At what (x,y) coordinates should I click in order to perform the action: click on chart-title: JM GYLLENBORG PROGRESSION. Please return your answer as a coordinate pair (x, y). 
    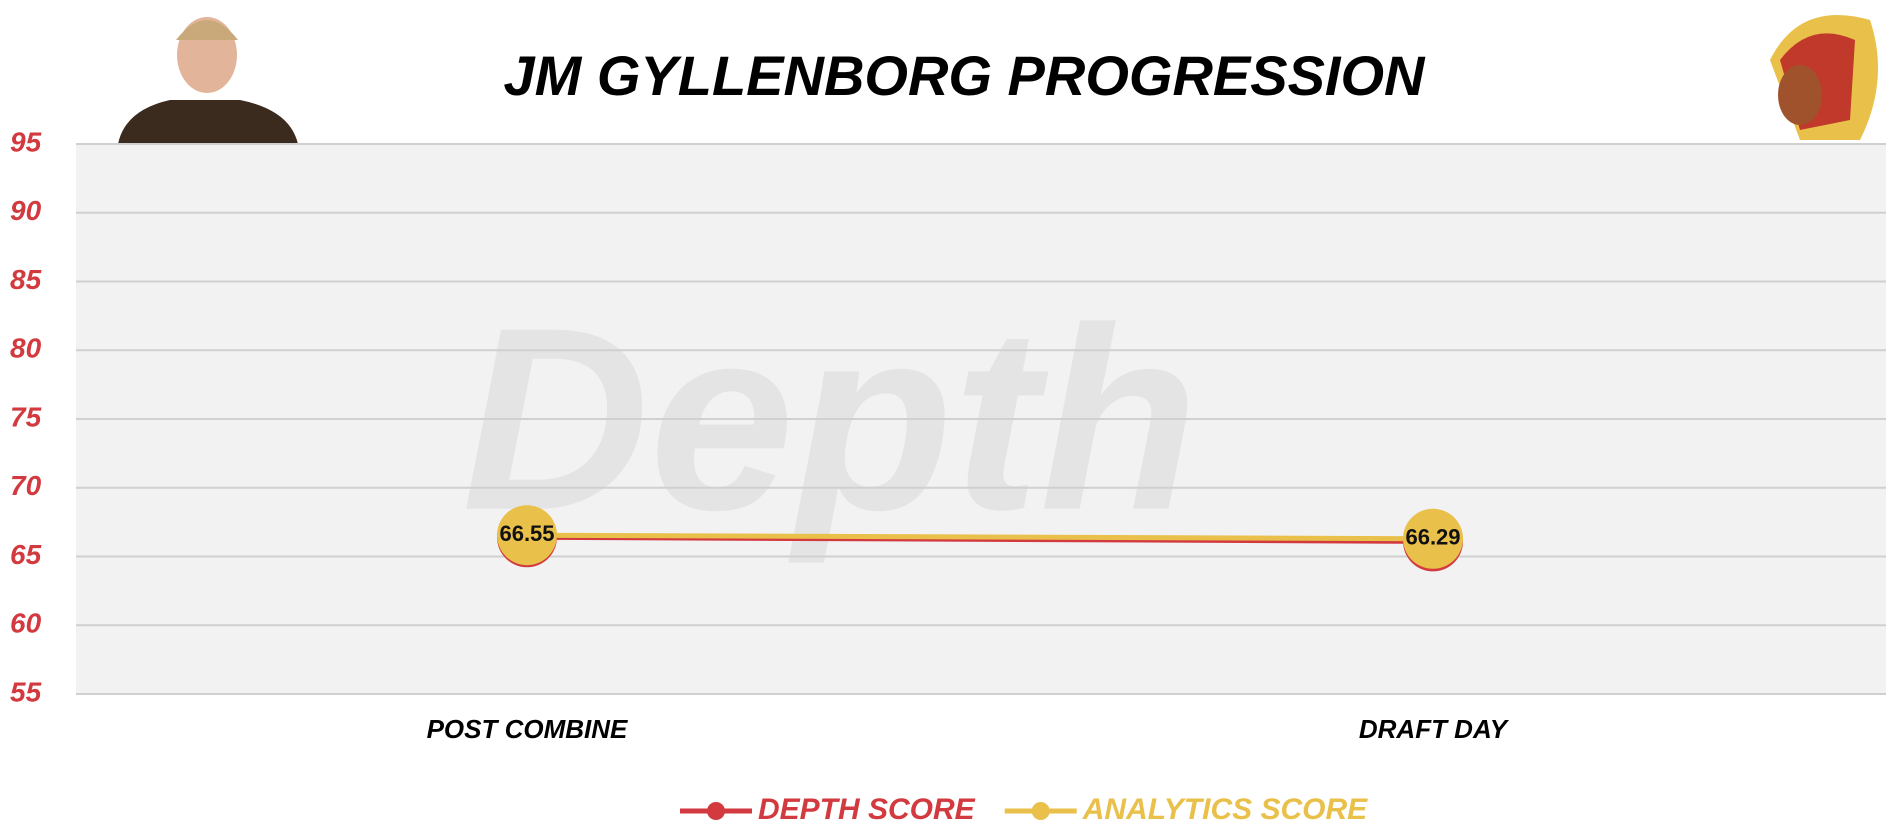
    Looking at the image, I should click on (965, 75).